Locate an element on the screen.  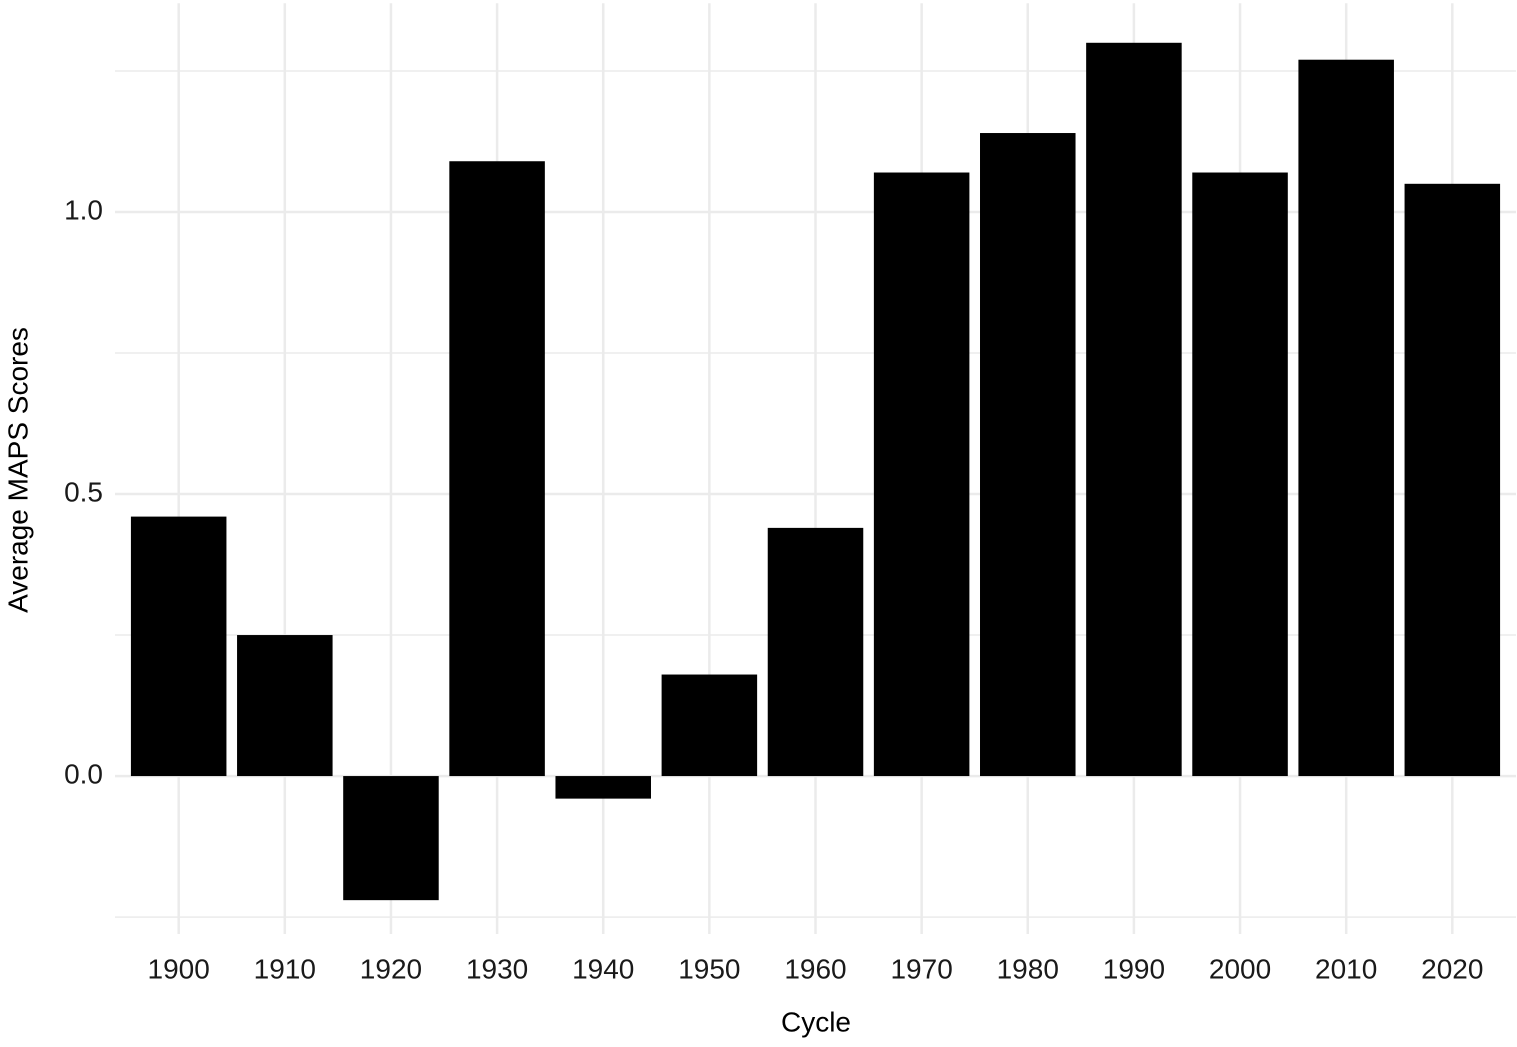
y-tick-label: 0.5 is located at coordinates (83, 491).